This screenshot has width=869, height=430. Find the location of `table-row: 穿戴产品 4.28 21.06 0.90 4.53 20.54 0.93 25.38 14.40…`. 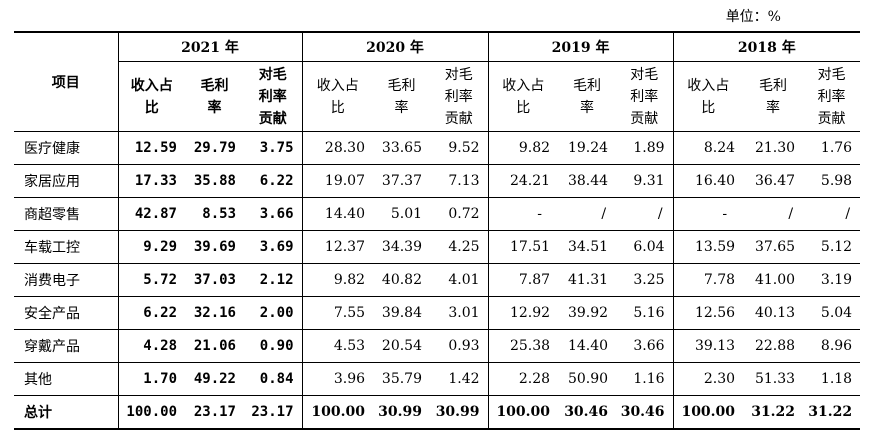

table-row: 穿戴产品 4.28 21.06 0.90 4.53 20.54 0.93 25.38 14.40… is located at coordinates (437, 346).